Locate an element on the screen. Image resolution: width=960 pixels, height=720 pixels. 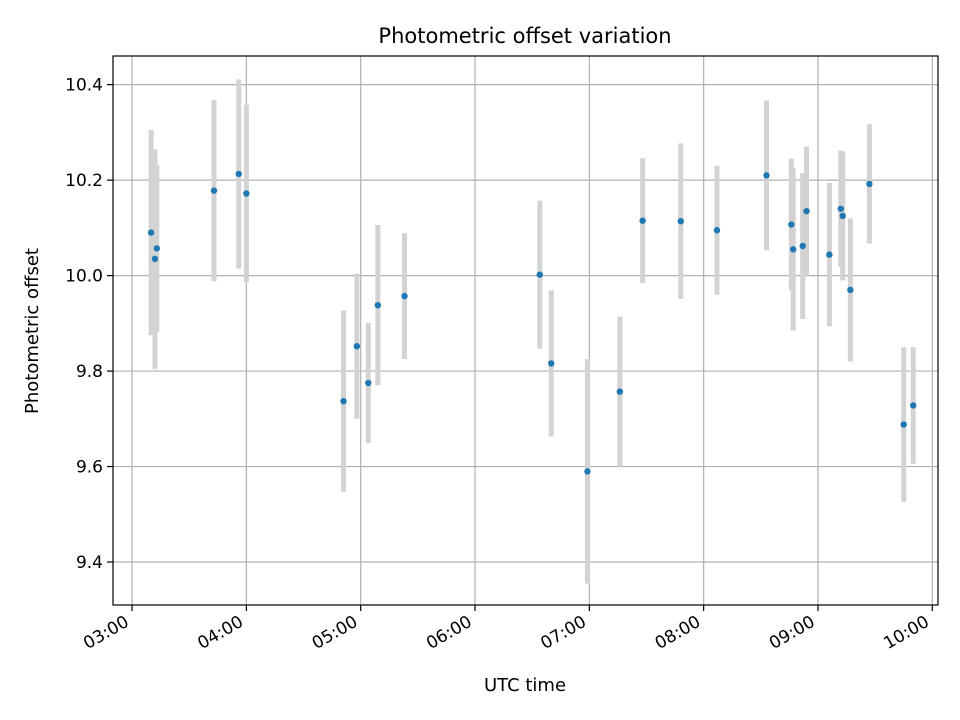
x-tick-label: 05:00 is located at coordinates (335, 633).